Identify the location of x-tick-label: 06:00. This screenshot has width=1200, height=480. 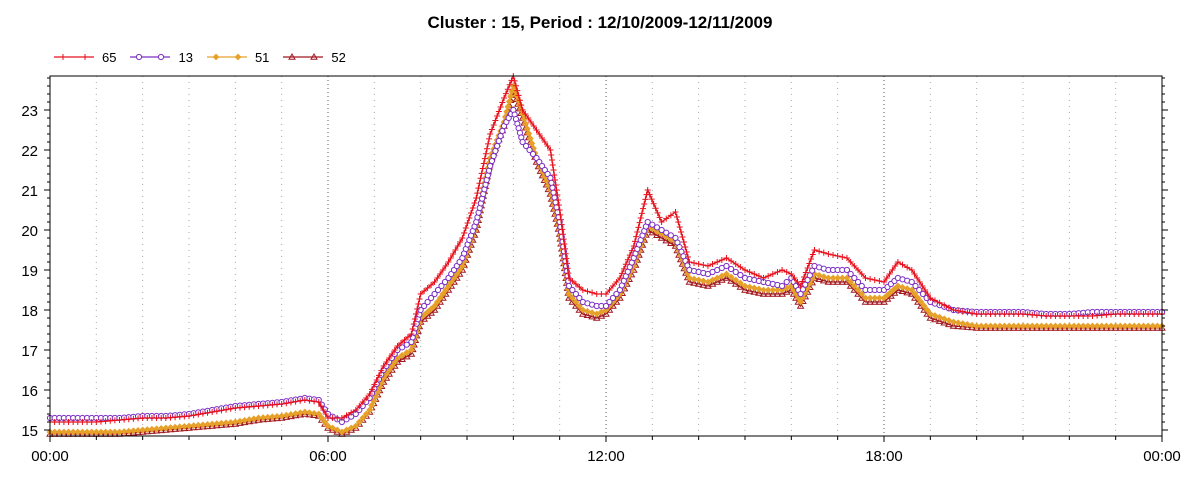
(328, 456).